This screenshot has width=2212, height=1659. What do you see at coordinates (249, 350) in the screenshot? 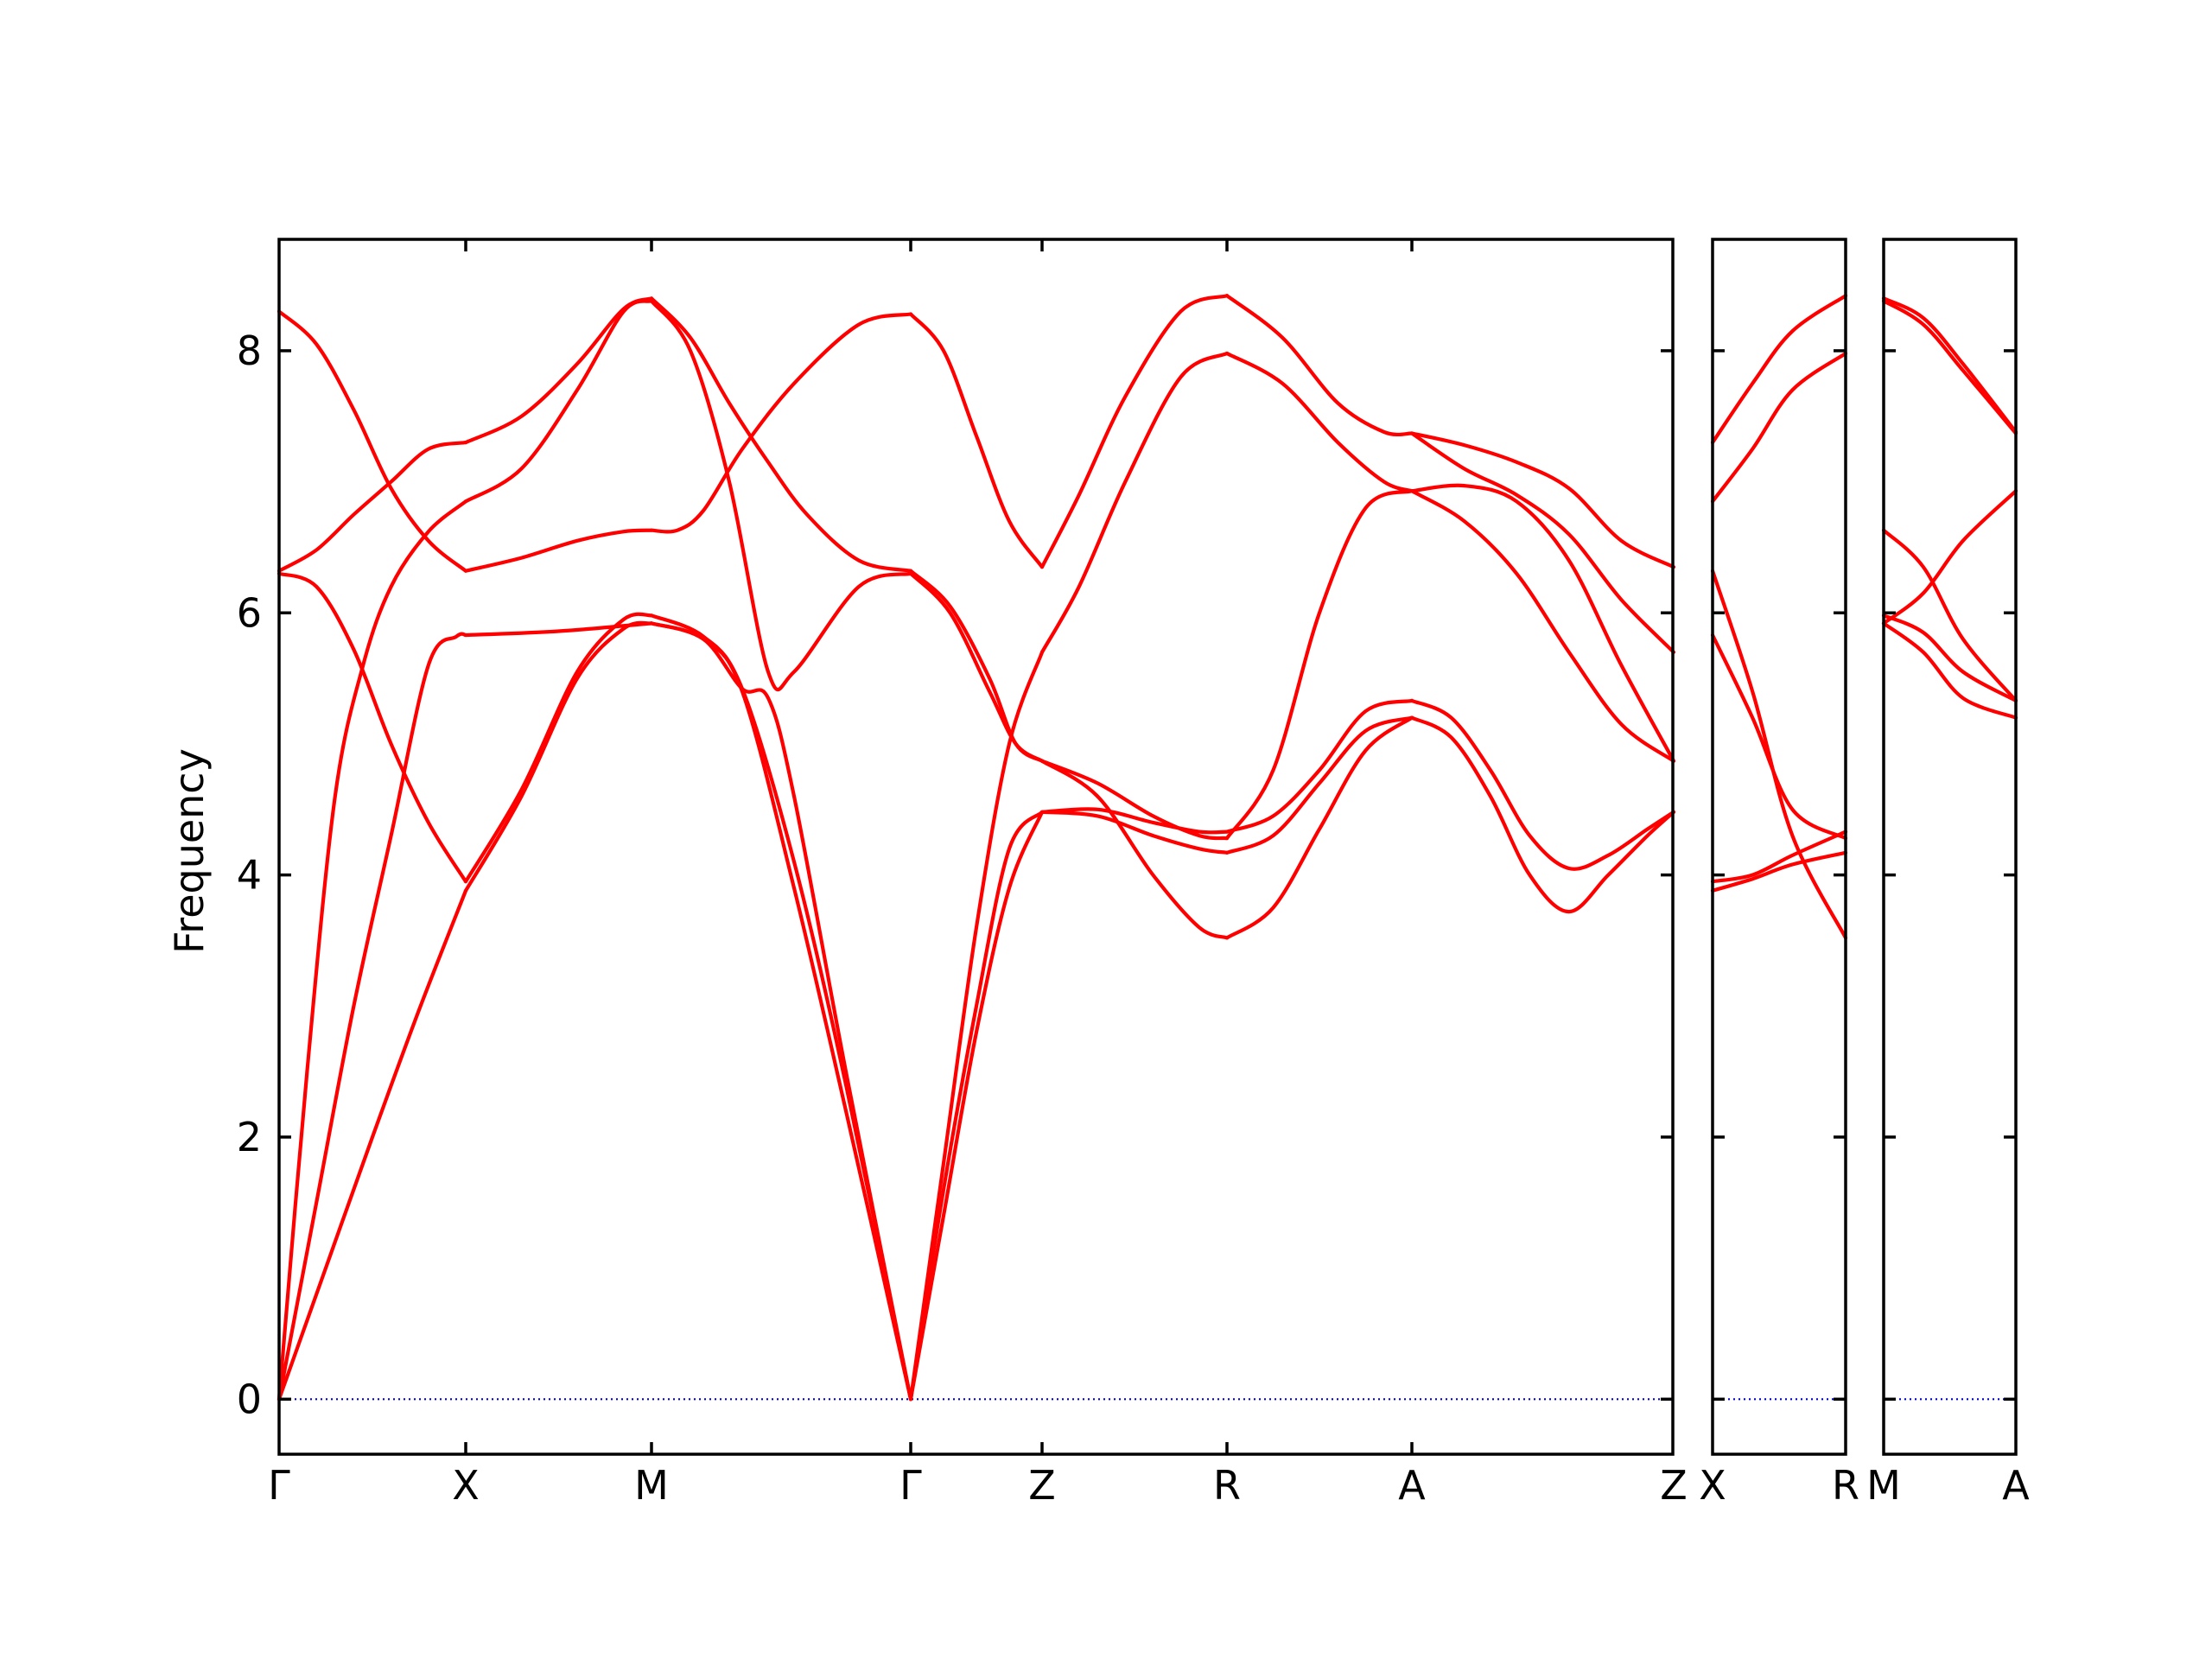
I see `y-tick-label: 8` at bounding box center [249, 350].